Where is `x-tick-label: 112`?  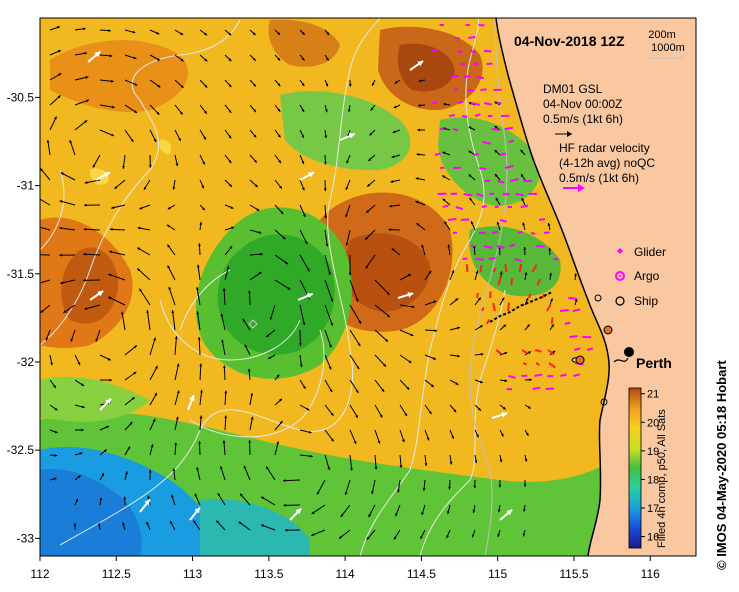
x-tick-label: 112 is located at coordinates (39, 574).